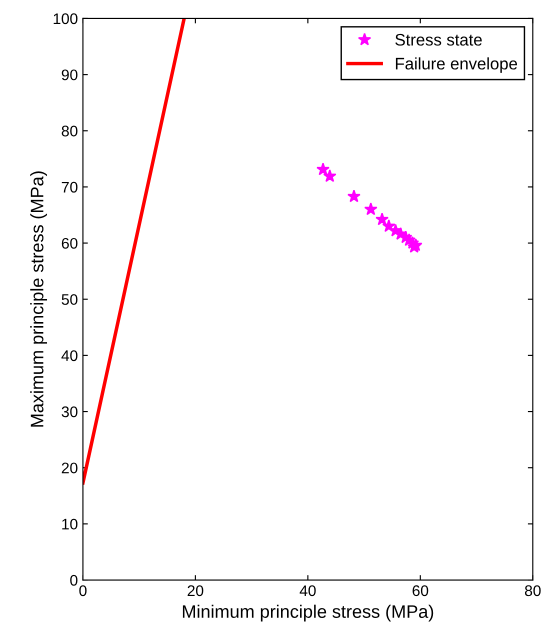 The image size is (542, 636). I want to click on legend-label: Failure envelope, so click(457, 65).